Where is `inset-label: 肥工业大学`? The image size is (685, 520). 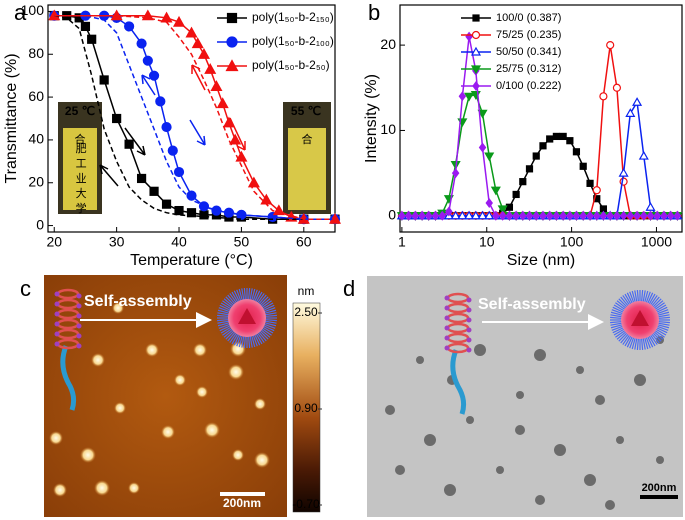 inset-label: 肥工业大学 is located at coordinates (80, 179).